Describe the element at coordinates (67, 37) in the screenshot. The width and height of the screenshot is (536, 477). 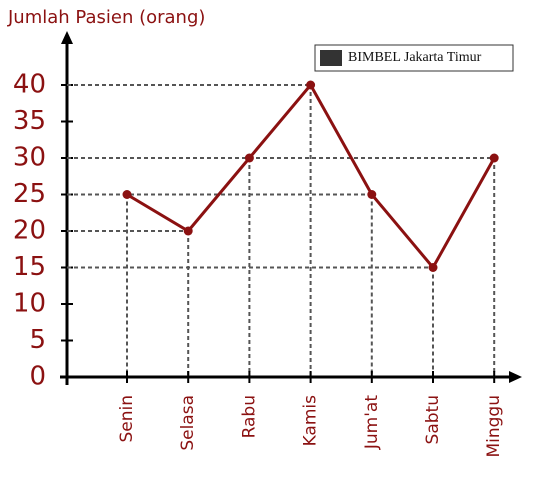
I see `y-arrow` at that location.